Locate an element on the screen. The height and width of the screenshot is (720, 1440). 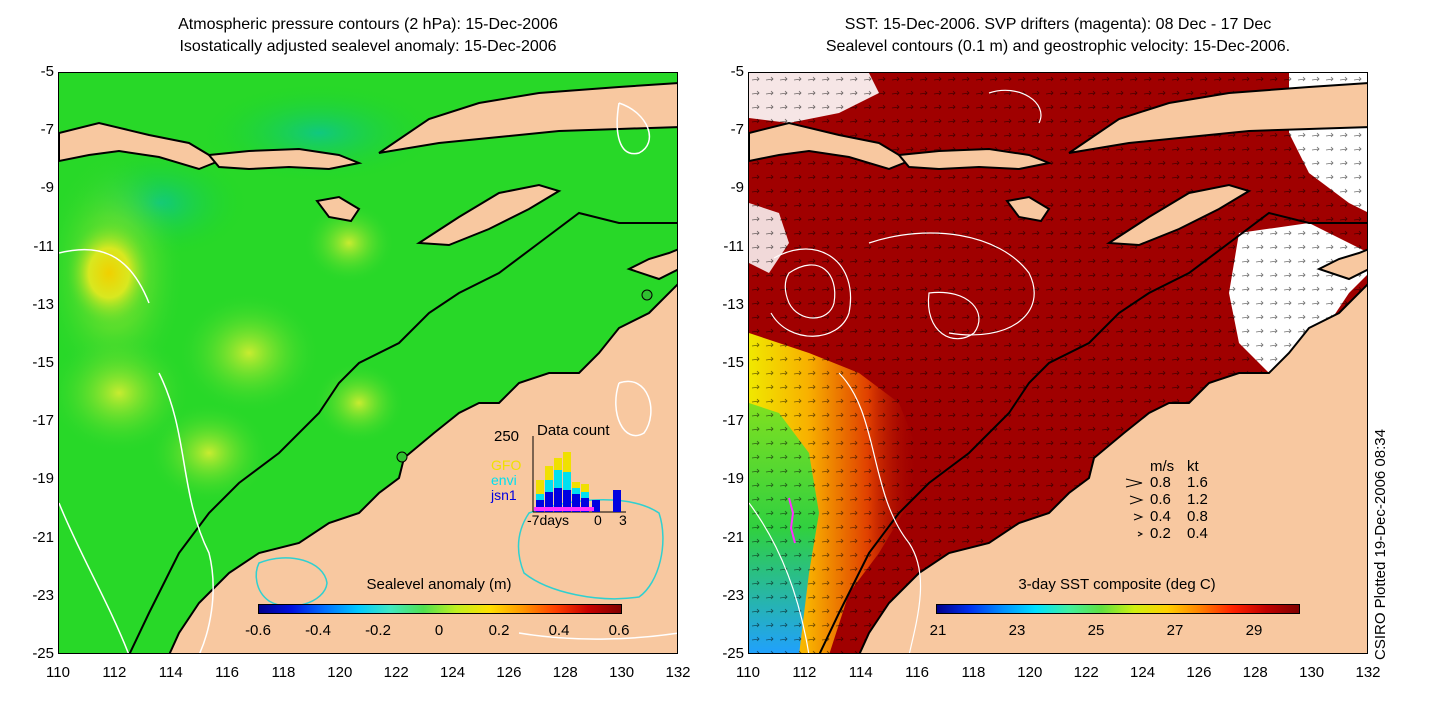
velocity-row-ms: 0.2 is located at coordinates (1160, 533).